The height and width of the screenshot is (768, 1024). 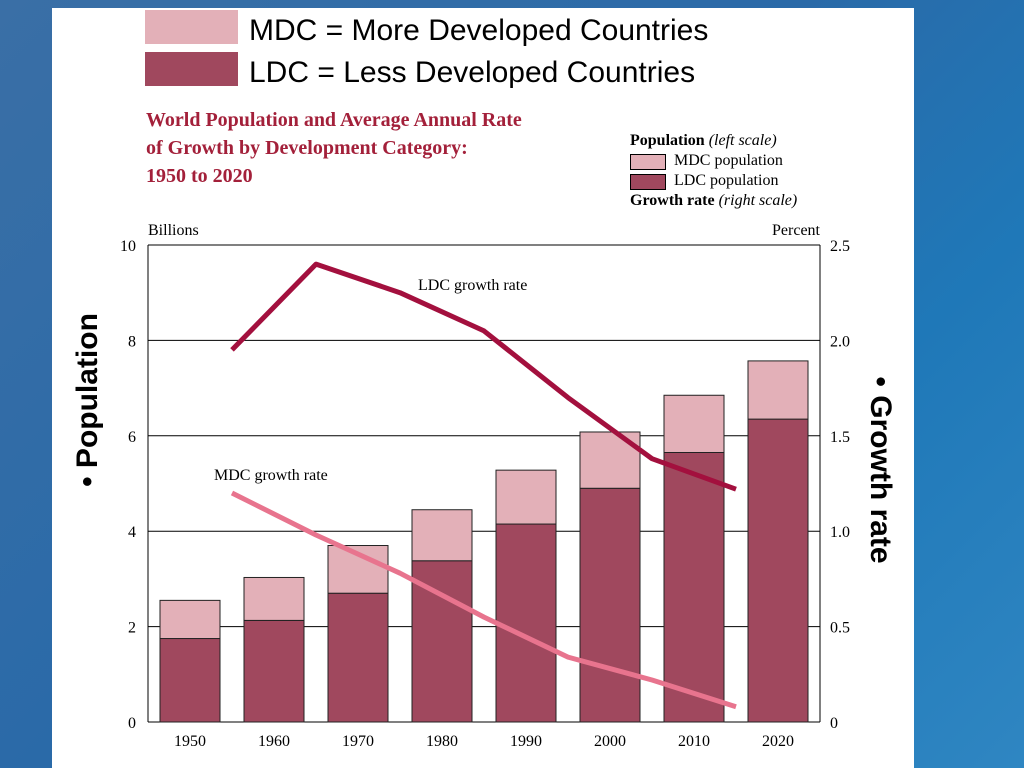 I want to click on x-tick-label: 1990, so click(x=526, y=741).